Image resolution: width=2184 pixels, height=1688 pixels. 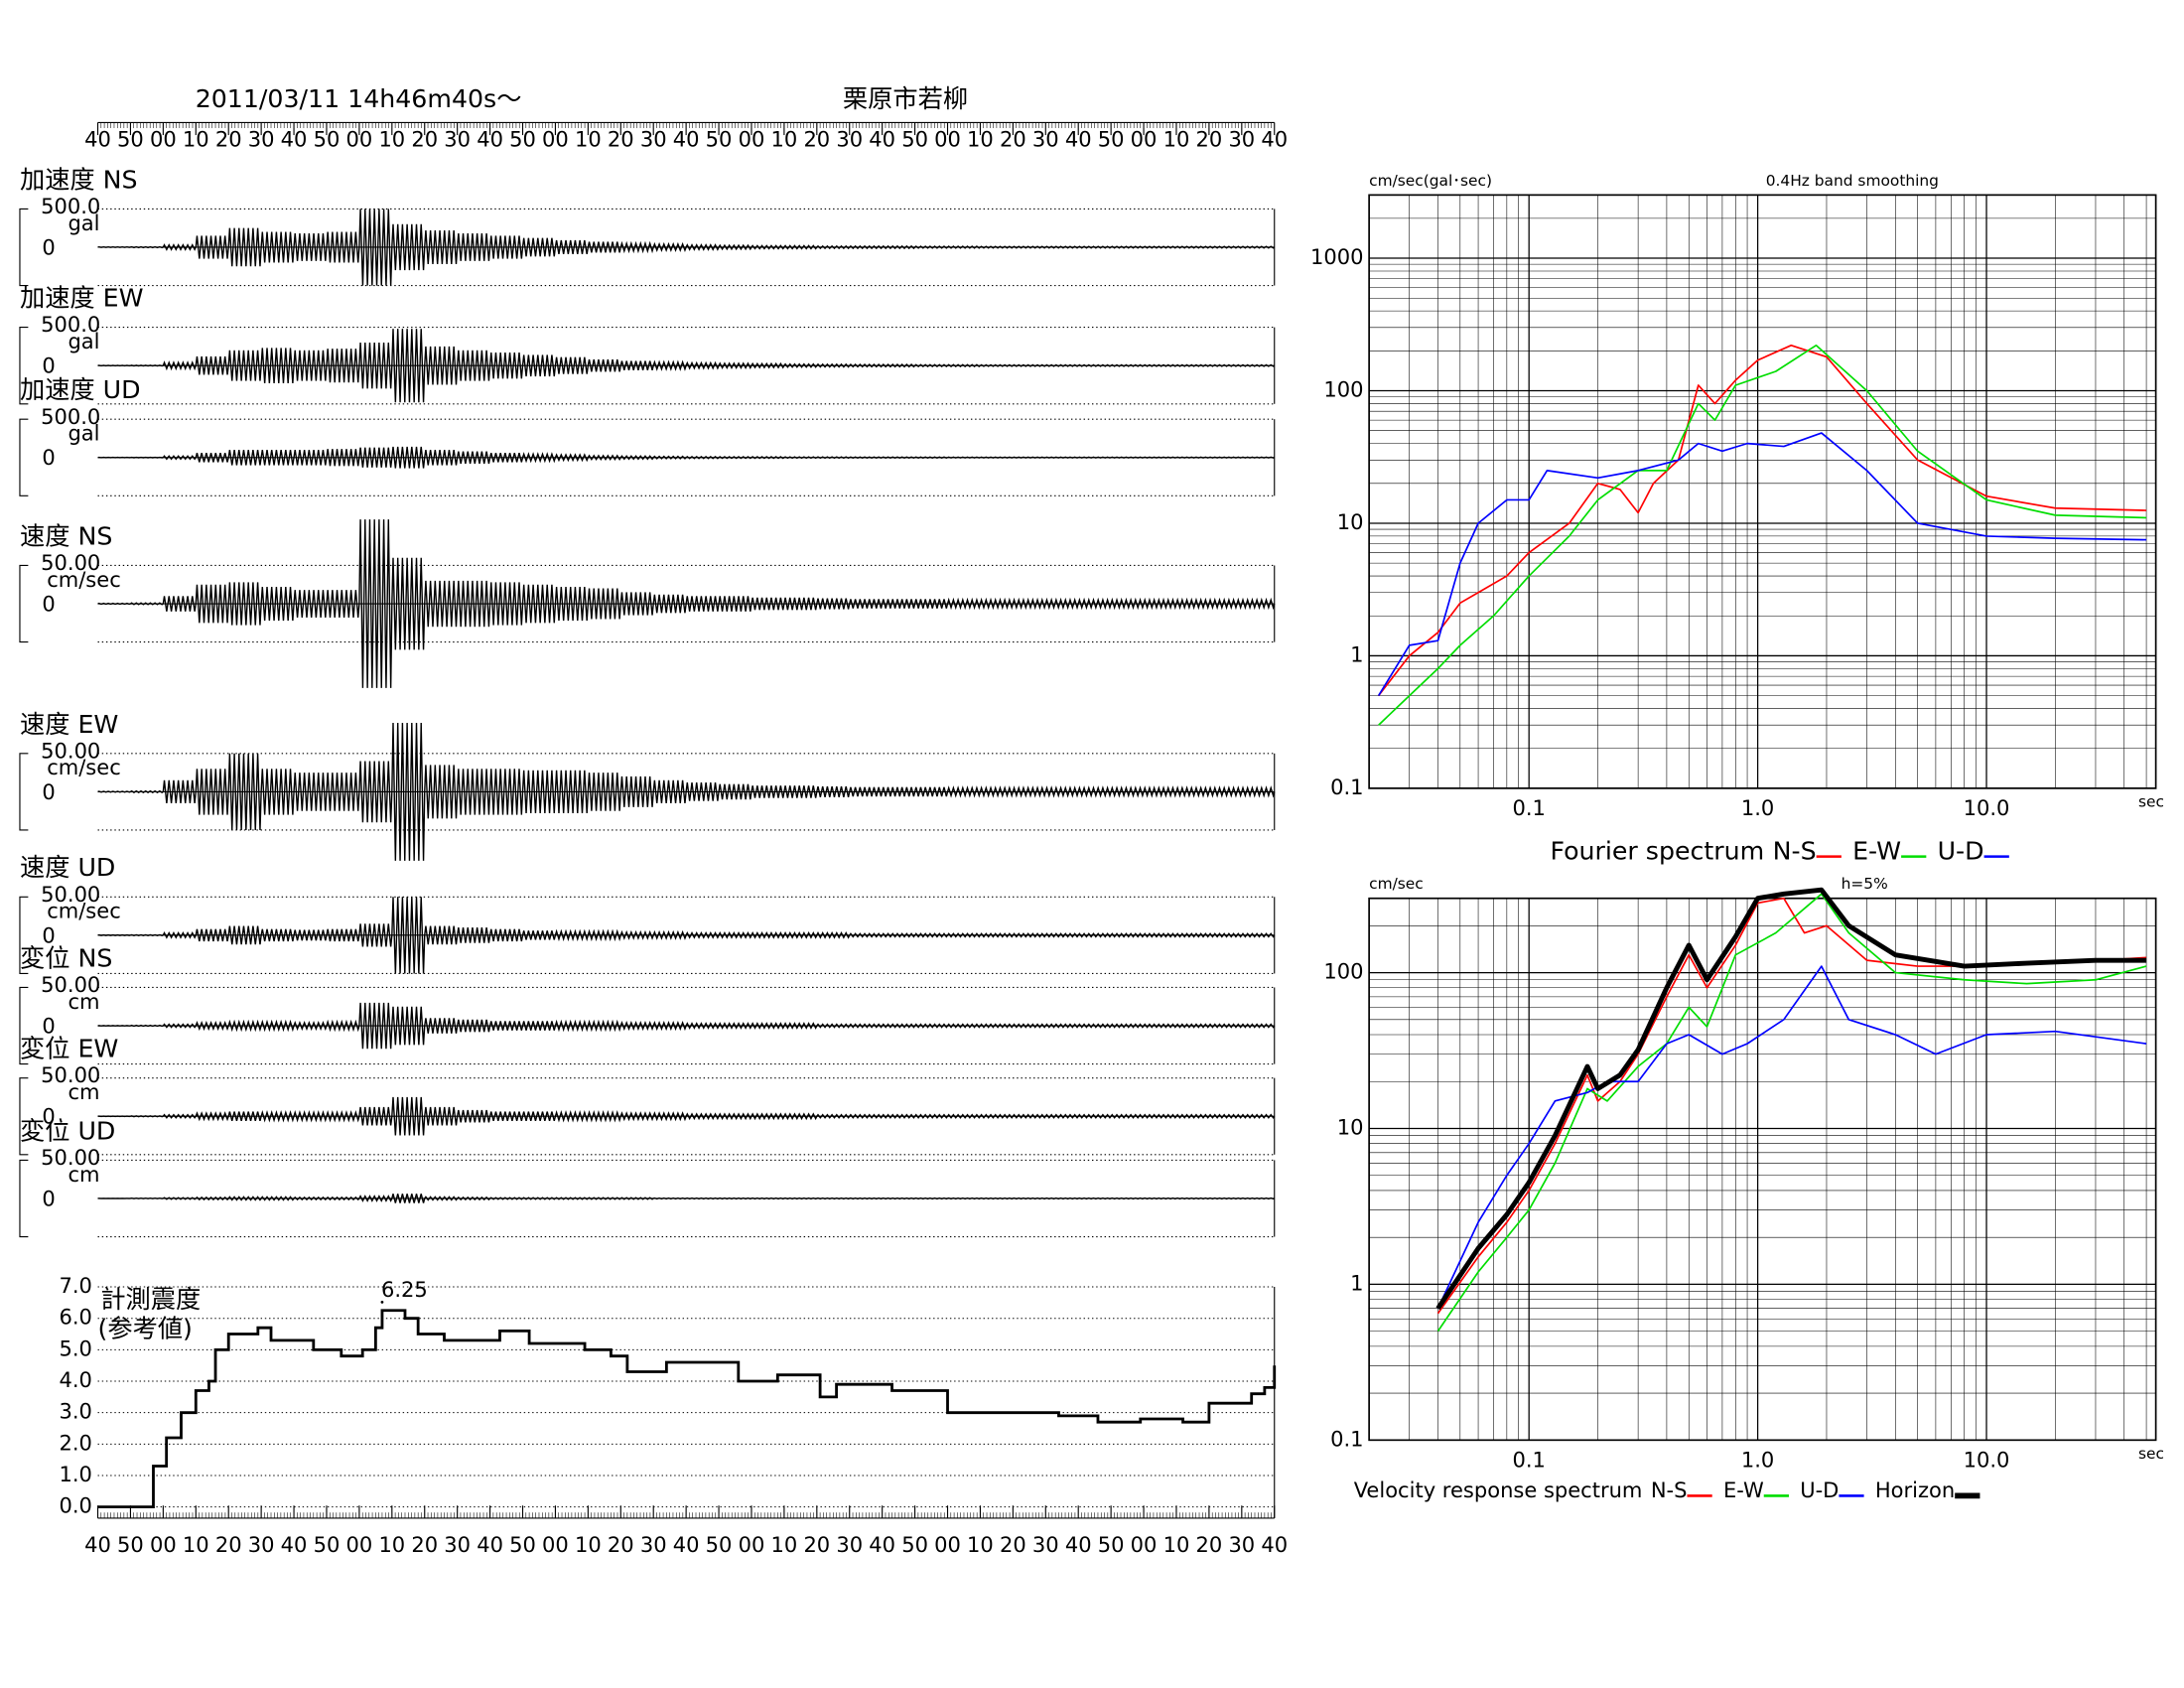 What do you see at coordinates (83, 1001) in the screenshot?
I see `unit-label: cm` at bounding box center [83, 1001].